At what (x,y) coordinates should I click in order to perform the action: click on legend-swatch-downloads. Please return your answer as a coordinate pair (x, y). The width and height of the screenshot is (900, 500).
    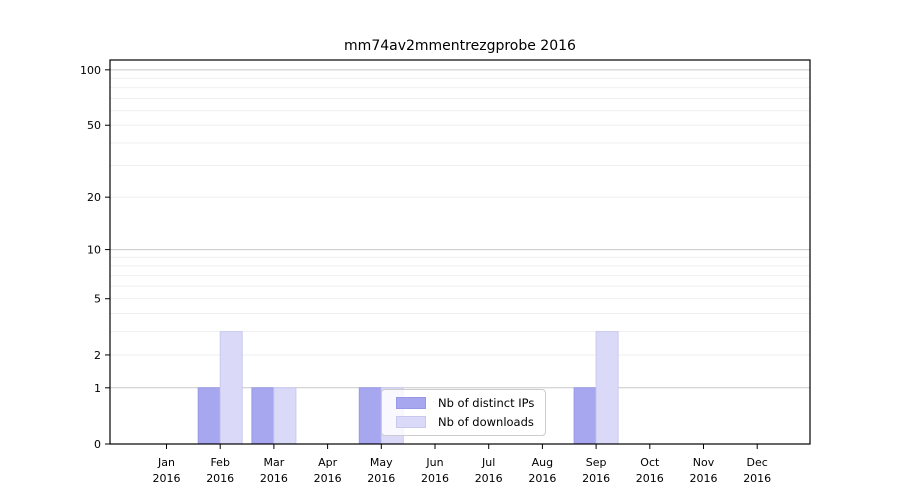
    Looking at the image, I should click on (411, 421).